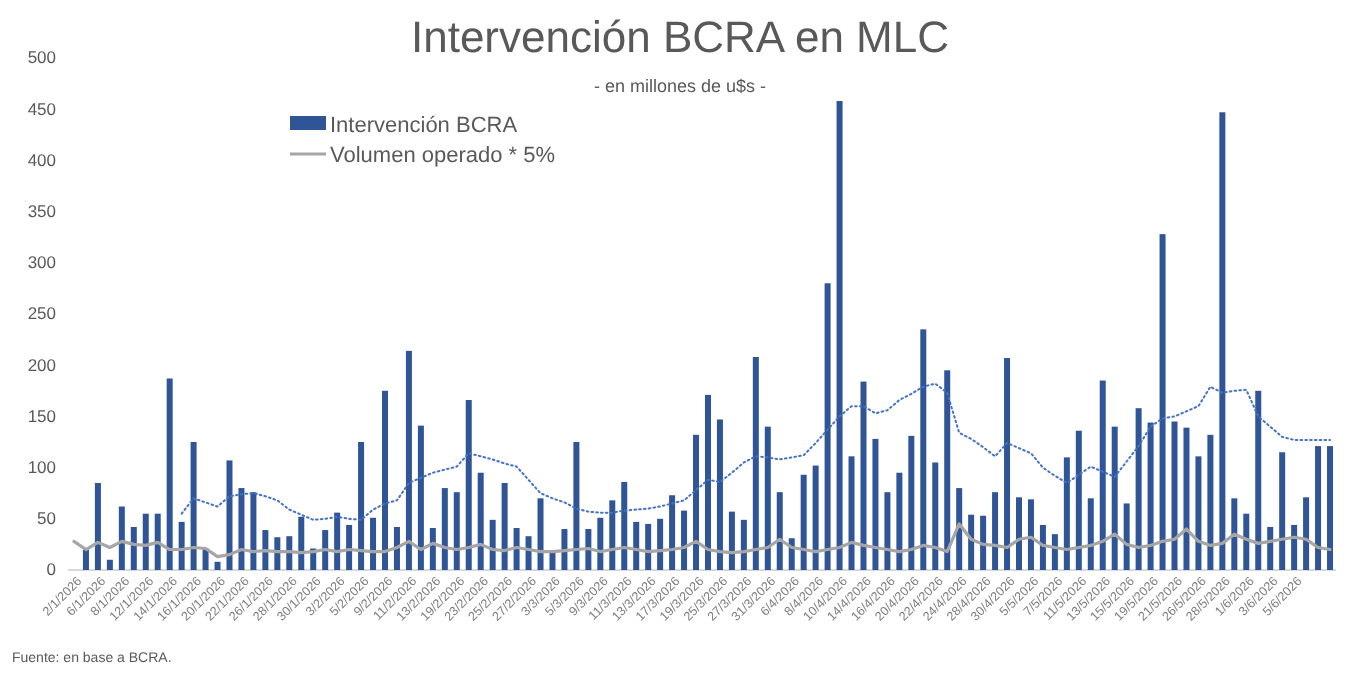  What do you see at coordinates (42, 108) in the screenshot?
I see `y-tick-label: 450` at bounding box center [42, 108].